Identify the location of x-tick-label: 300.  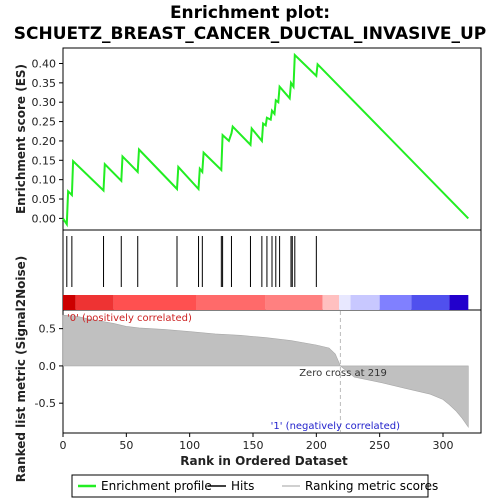
(443, 445).